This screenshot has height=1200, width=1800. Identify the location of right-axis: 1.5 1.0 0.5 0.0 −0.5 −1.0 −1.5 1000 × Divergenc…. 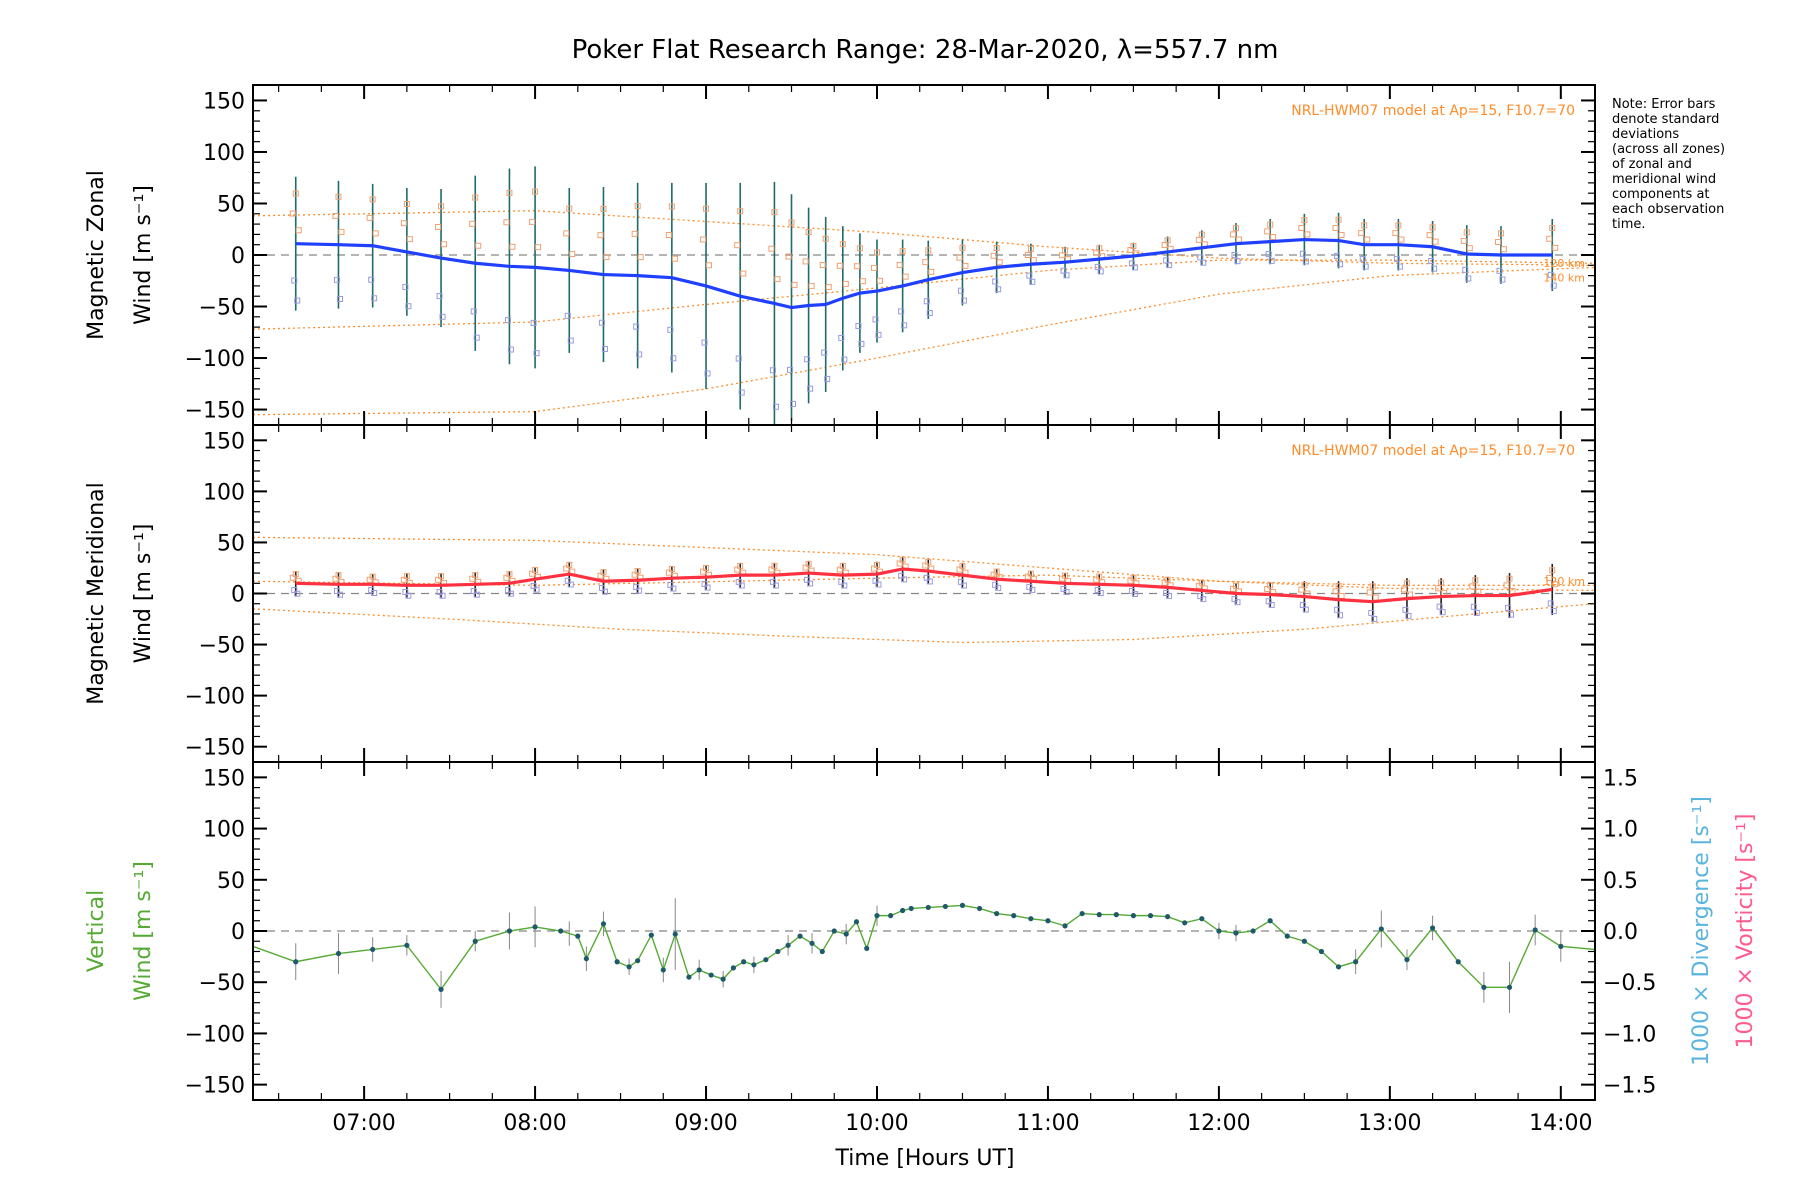
(1680, 932).